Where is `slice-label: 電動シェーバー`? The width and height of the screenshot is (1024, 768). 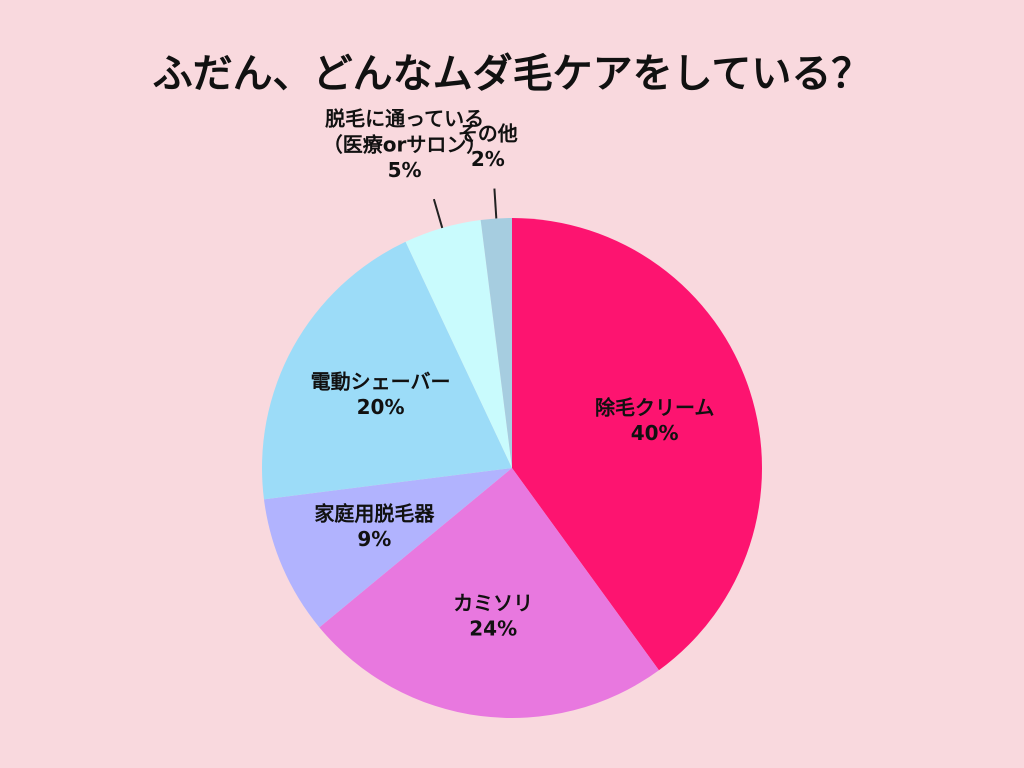
slice-label: 電動シェーバー is located at coordinates (381, 381).